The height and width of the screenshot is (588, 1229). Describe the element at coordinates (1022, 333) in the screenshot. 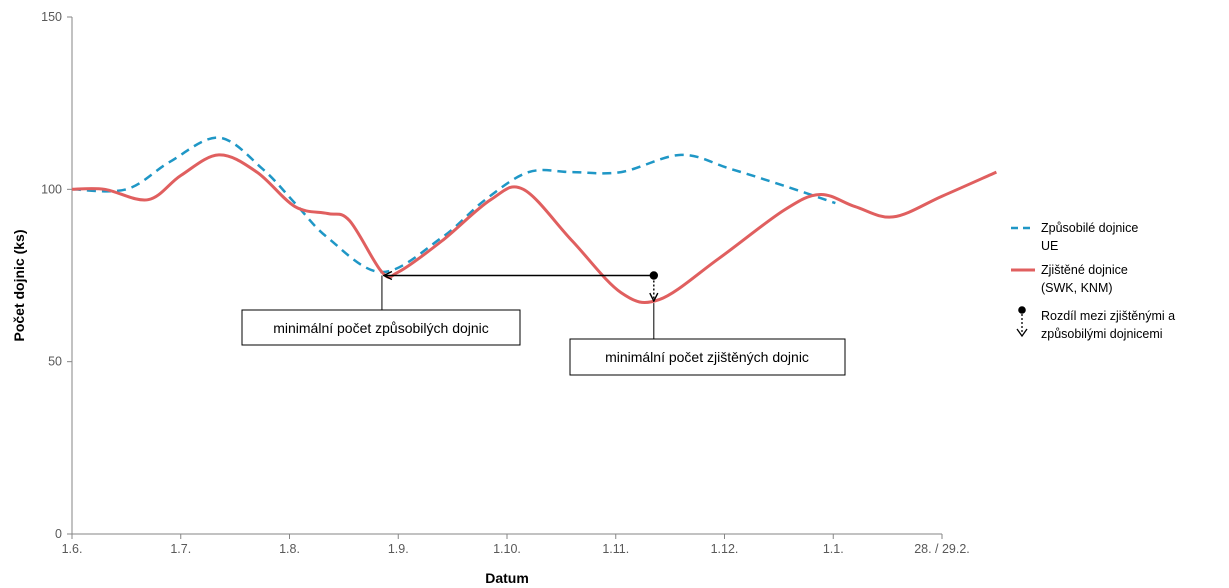

I see `legend-swatch-difference-arrow` at that location.